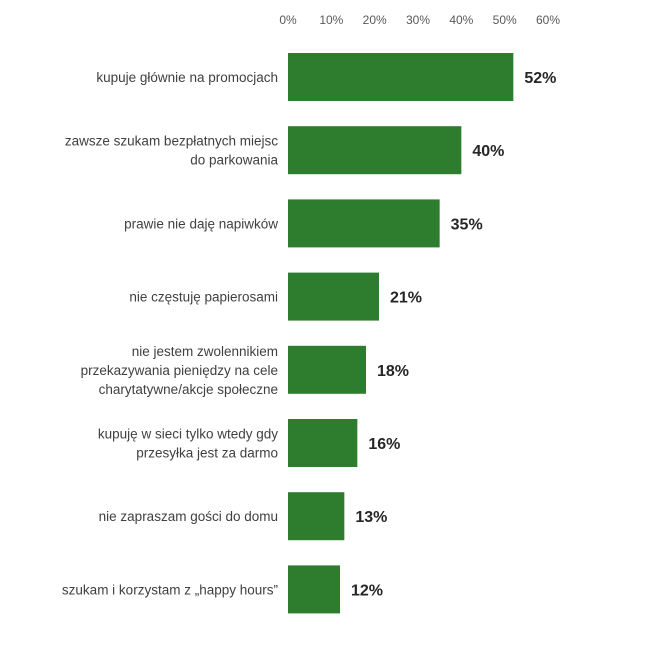 The height and width of the screenshot is (646, 645). I want to click on x-tick-label: 10%, so click(331, 20).